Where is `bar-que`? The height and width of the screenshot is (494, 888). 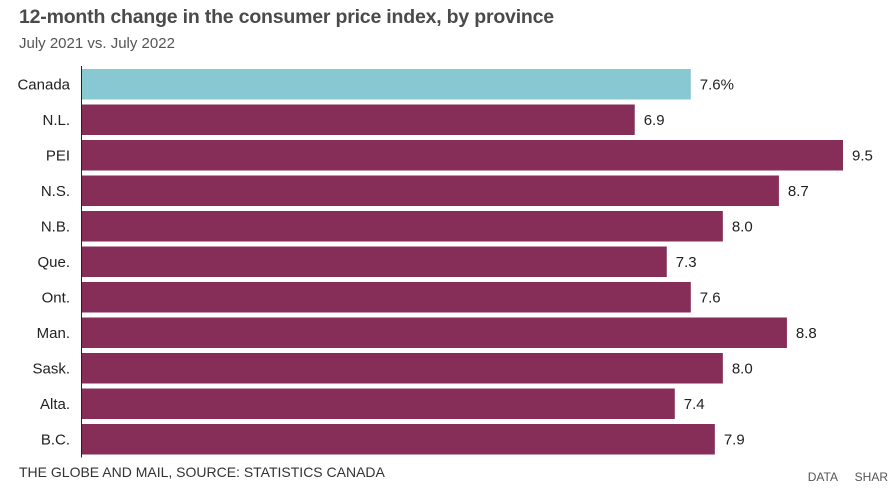 bar-que is located at coordinates (374, 261).